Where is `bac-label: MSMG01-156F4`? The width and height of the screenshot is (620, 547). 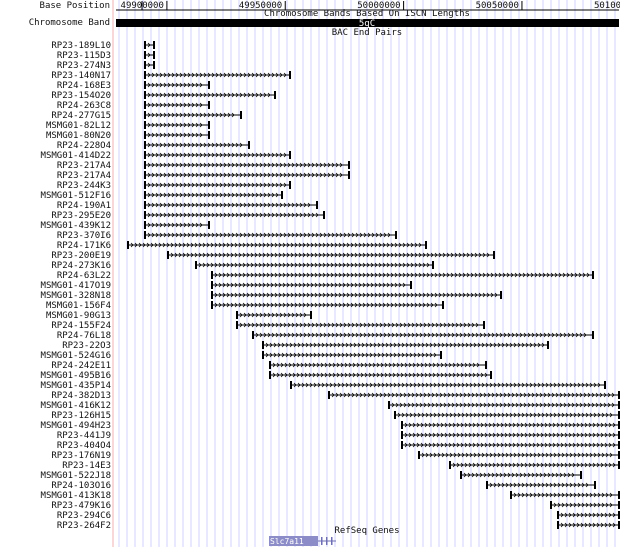
bac-label: MSMG01-156F4 is located at coordinates (78, 306).